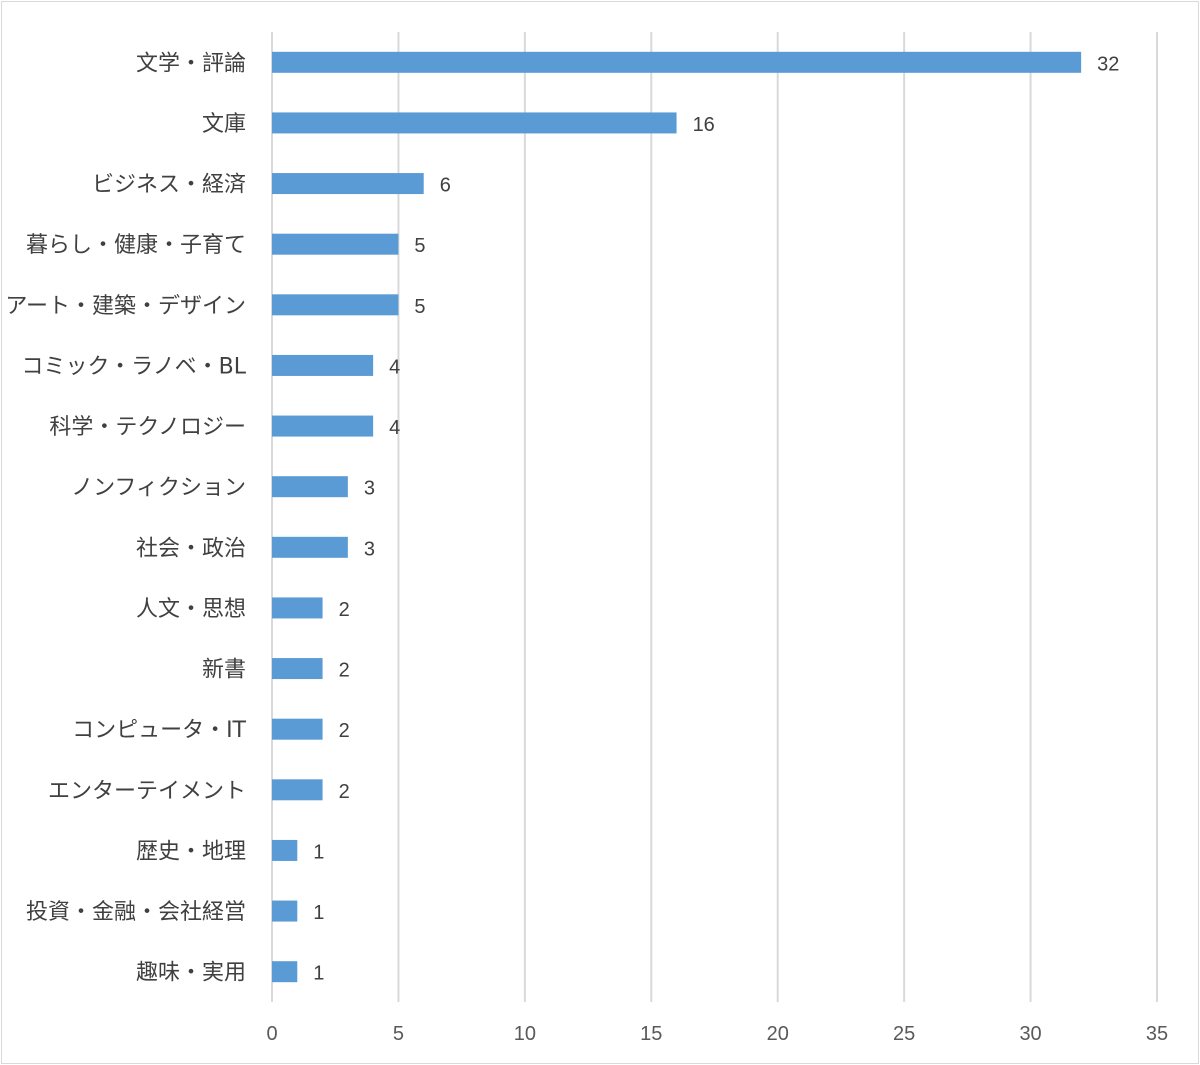 This screenshot has height=1065, width=1200. Describe the element at coordinates (271, 1034) in the screenshot. I see `x-tick-label: 0` at that location.